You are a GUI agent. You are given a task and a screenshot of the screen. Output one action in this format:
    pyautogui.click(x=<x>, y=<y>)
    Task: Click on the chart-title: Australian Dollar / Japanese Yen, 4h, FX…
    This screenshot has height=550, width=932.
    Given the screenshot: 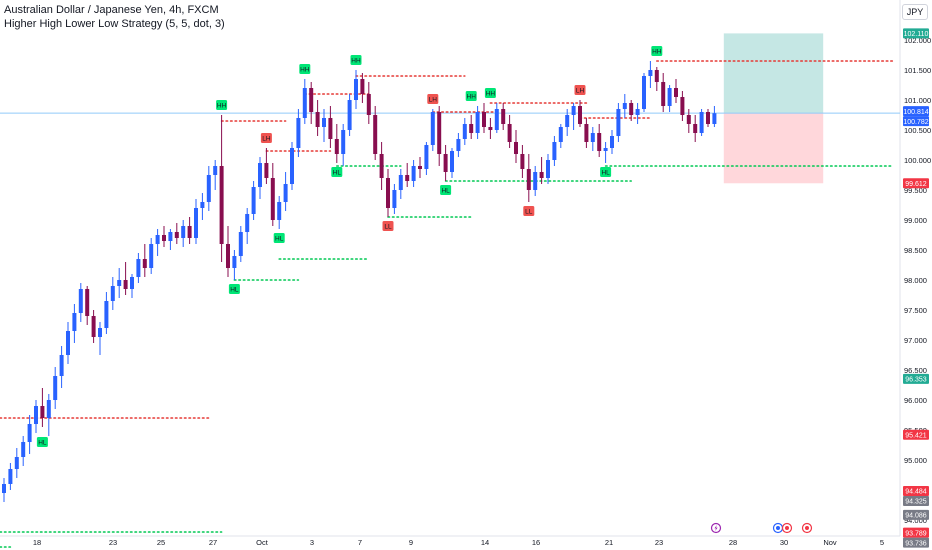 What is the action you would take?
    pyautogui.click(x=114, y=17)
    